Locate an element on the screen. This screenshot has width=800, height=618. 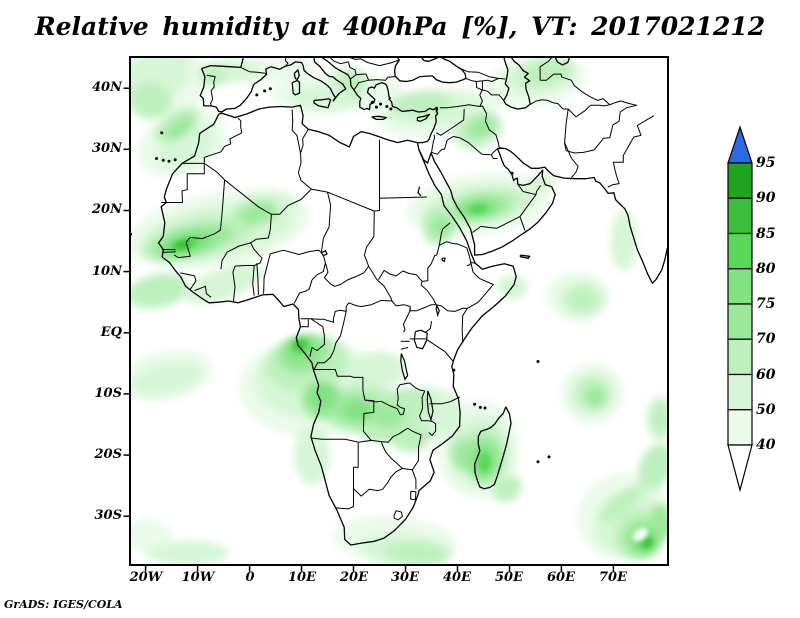
lat-tick-label-30S: 30S is located at coordinates (108, 515).